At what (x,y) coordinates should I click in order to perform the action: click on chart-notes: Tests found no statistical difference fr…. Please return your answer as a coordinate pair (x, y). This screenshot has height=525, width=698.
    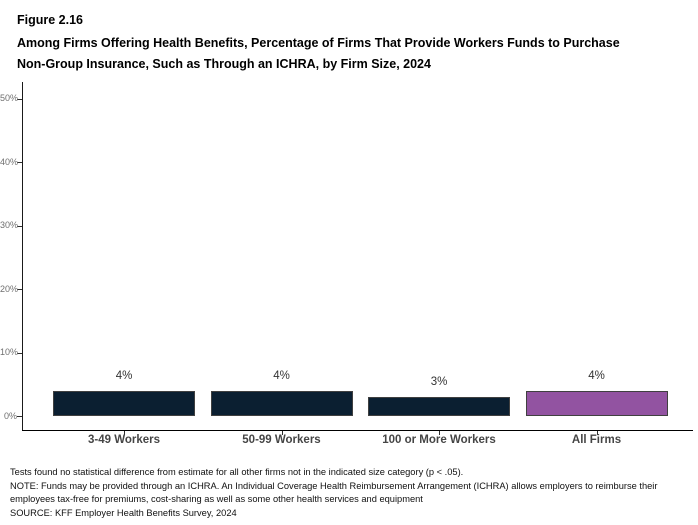
    Looking at the image, I should click on (352, 493).